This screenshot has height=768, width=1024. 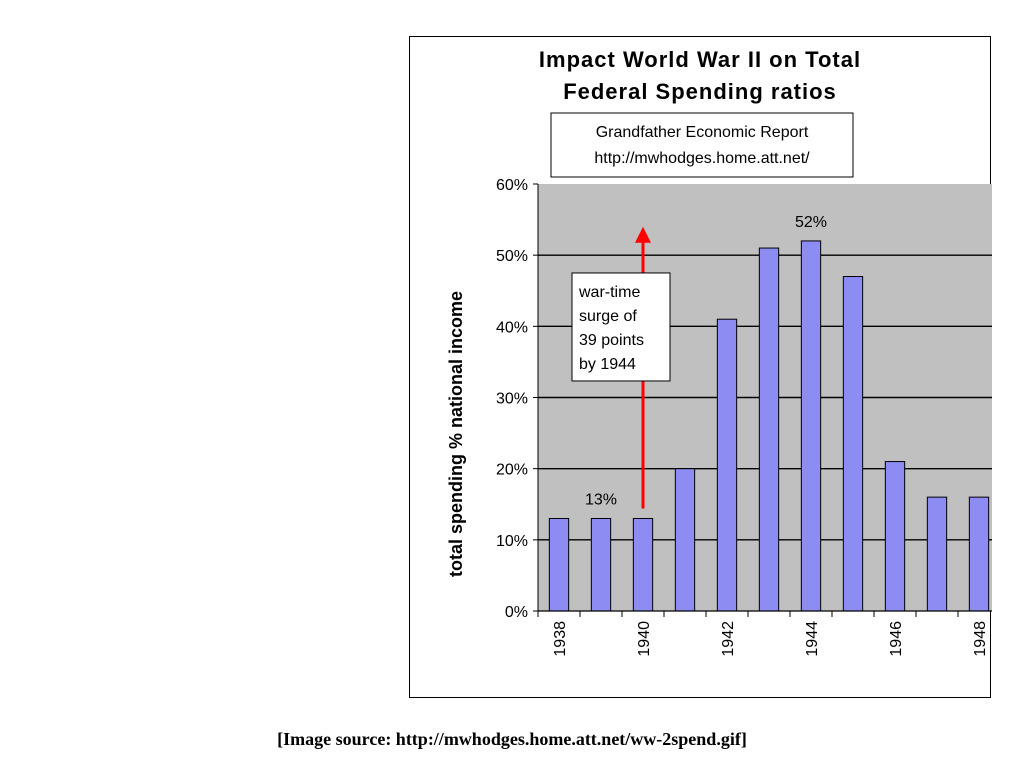 What do you see at coordinates (512, 399) in the screenshot?
I see `y-tick-label: 30%` at bounding box center [512, 399].